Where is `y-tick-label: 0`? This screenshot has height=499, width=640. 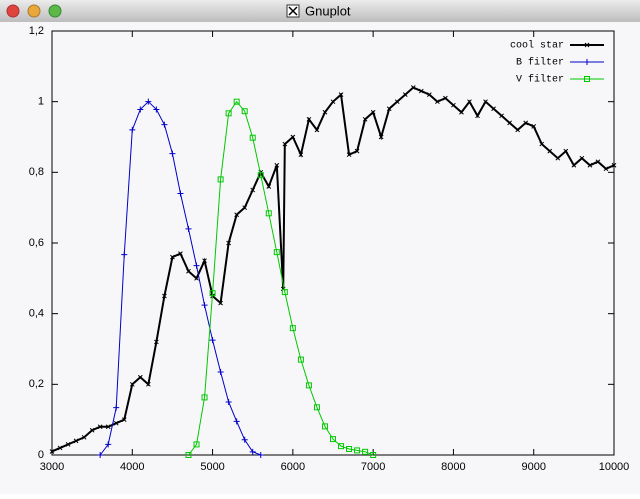
y-tick-label: 0 is located at coordinates (41, 455).